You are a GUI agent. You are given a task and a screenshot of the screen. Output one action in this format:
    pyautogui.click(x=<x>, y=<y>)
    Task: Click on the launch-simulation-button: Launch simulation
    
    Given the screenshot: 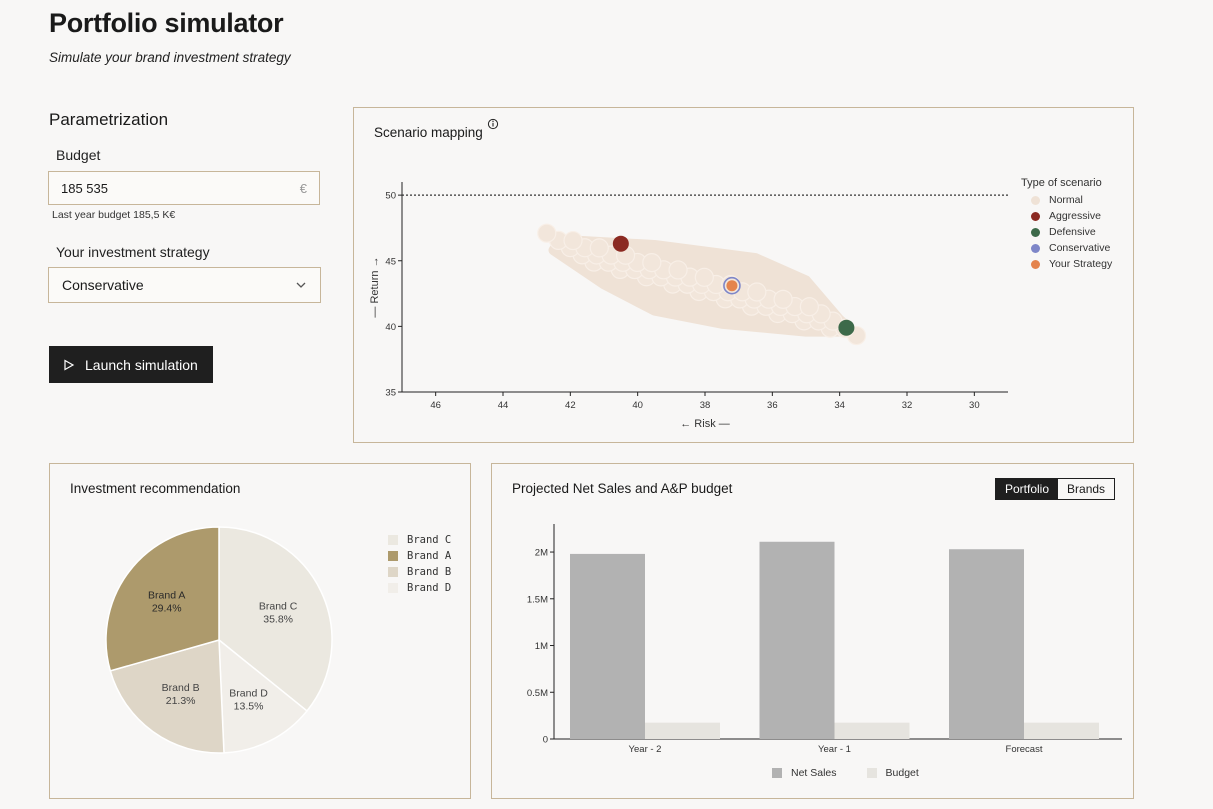 What is the action you would take?
    pyautogui.click(x=131, y=364)
    